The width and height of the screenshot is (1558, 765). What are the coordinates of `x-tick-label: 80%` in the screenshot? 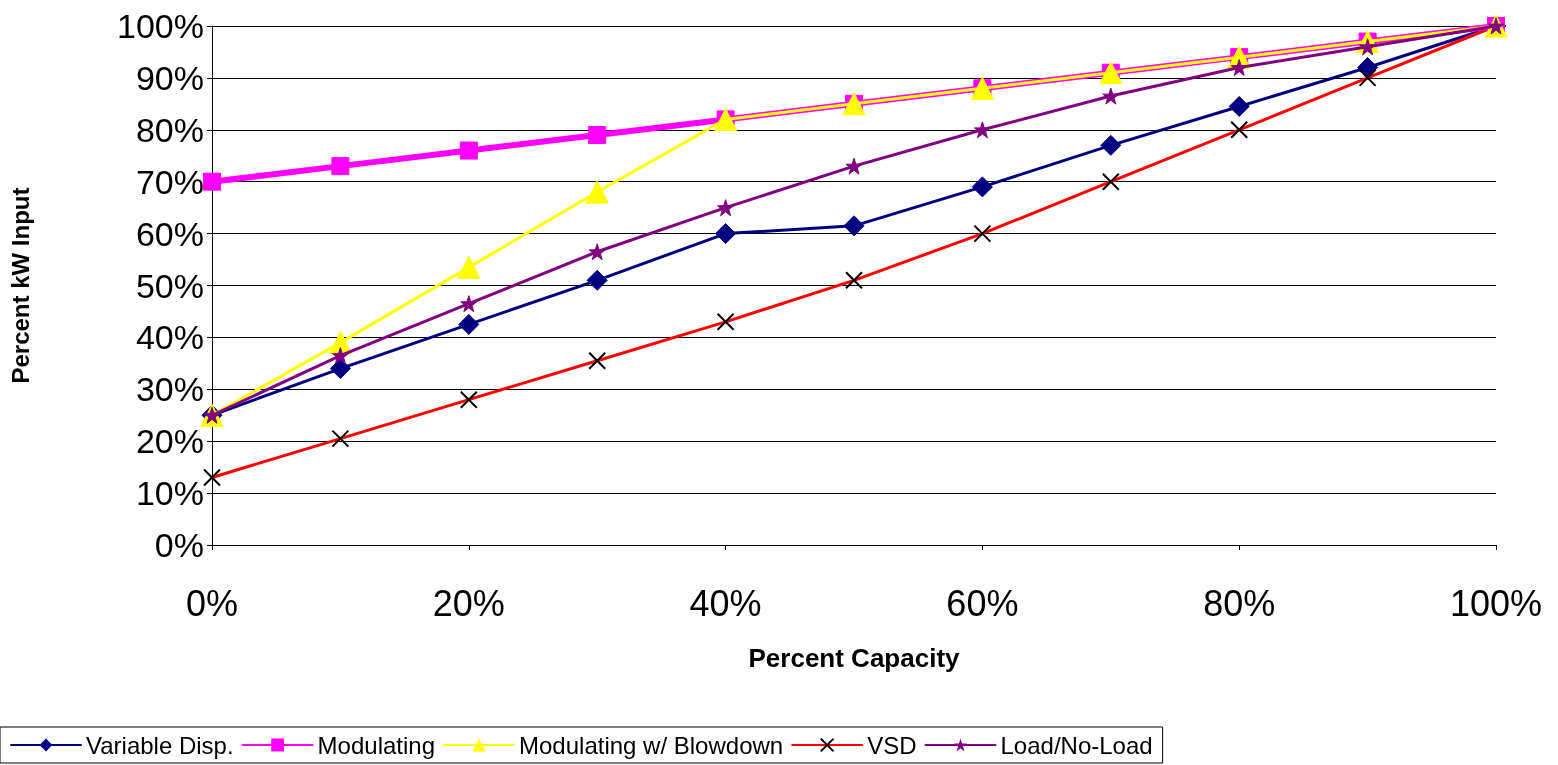 It's located at (1239, 603).